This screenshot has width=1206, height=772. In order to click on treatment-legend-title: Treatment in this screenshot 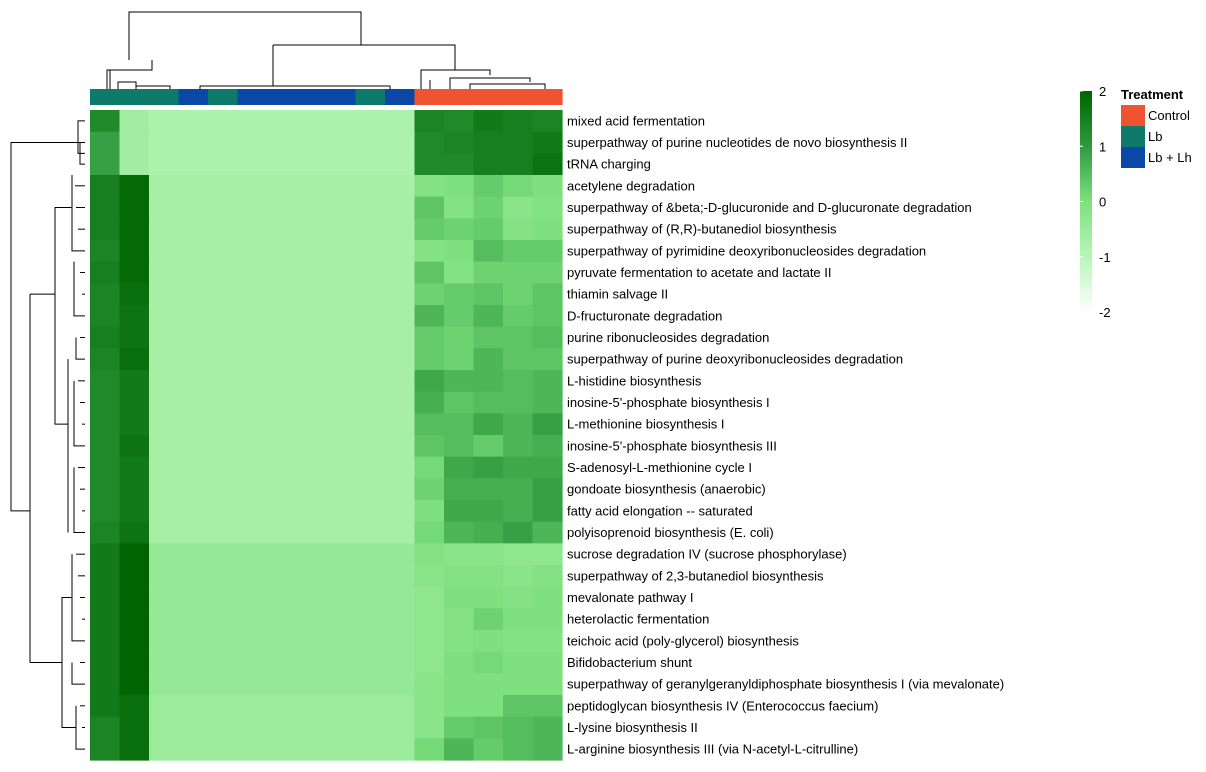, I will do `click(1152, 94)`.